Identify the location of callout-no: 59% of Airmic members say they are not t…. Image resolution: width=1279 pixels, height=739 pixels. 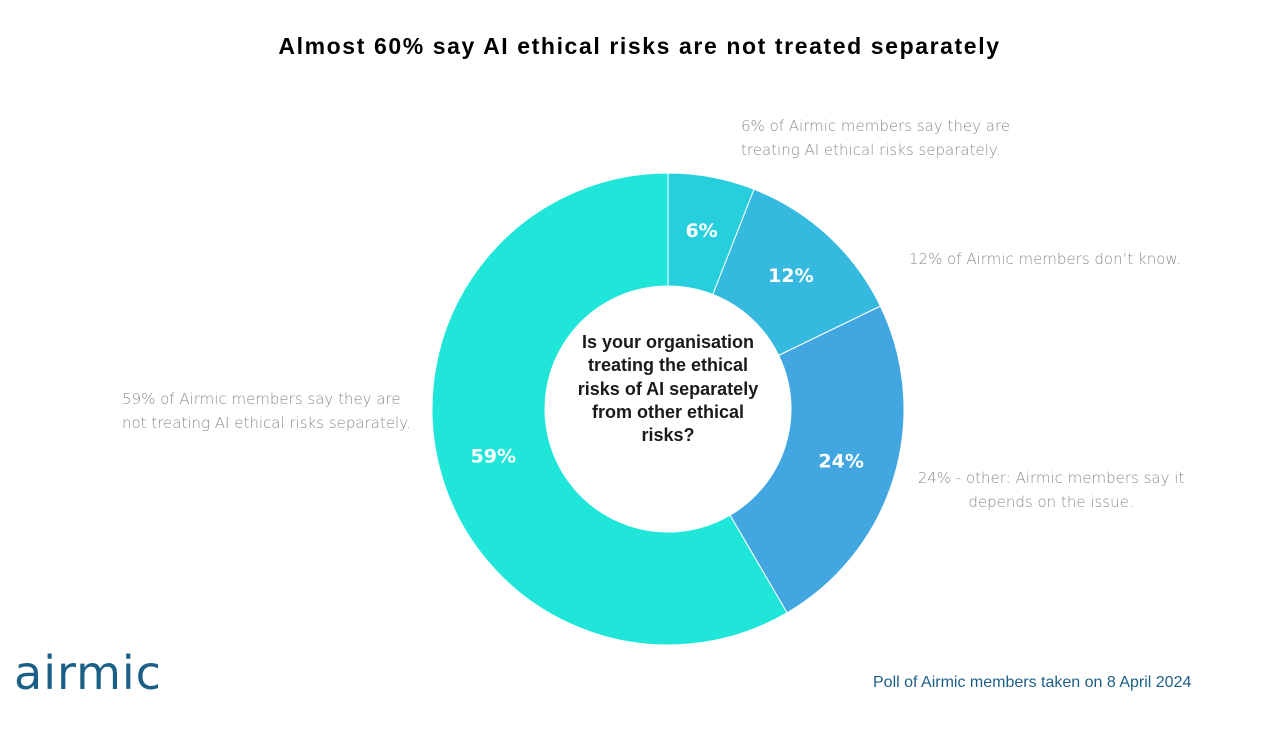
(266, 411).